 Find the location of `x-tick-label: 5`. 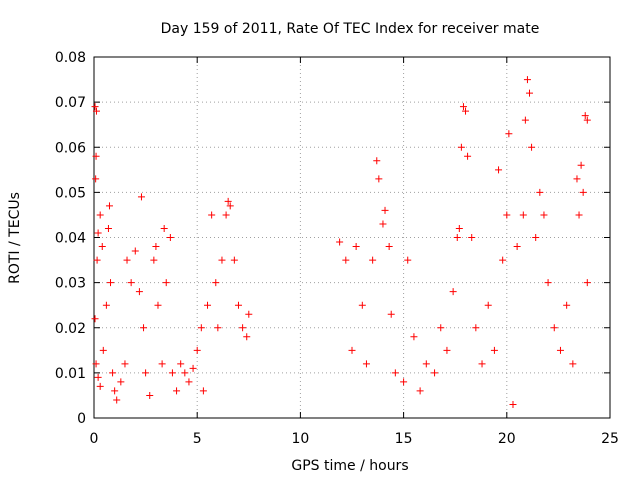

x-tick-label: 5 is located at coordinates (197, 439).